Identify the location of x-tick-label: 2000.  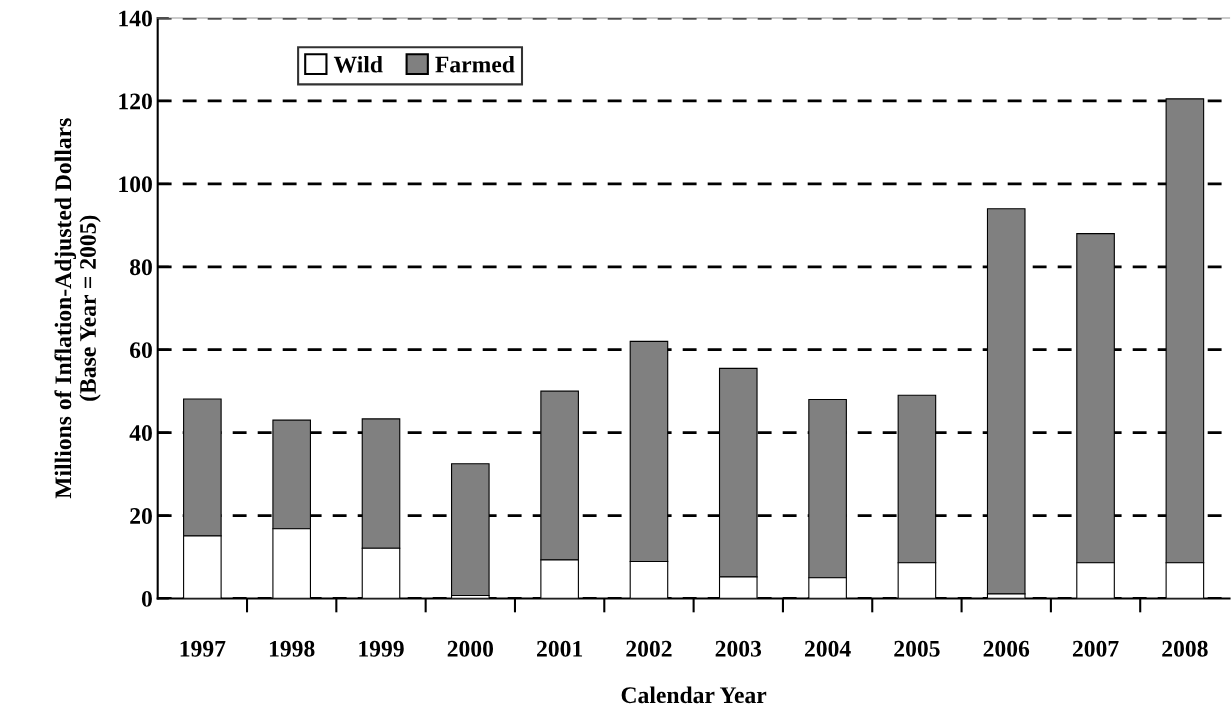
(470, 648).